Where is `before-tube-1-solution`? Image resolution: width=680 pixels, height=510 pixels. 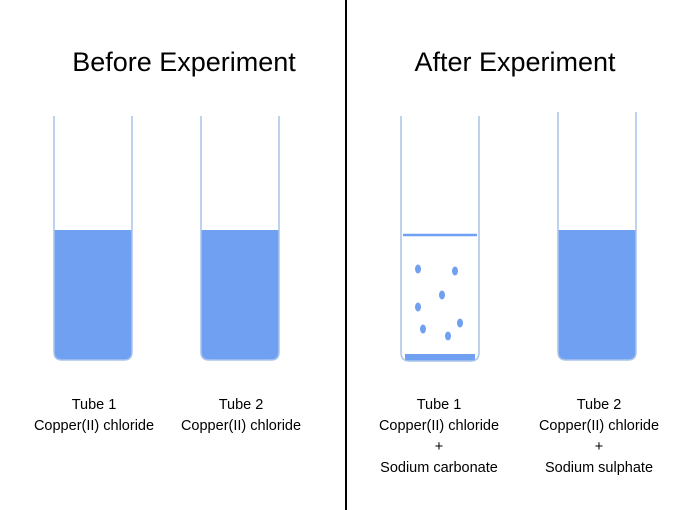
before-tube-1-solution is located at coordinates (93, 295).